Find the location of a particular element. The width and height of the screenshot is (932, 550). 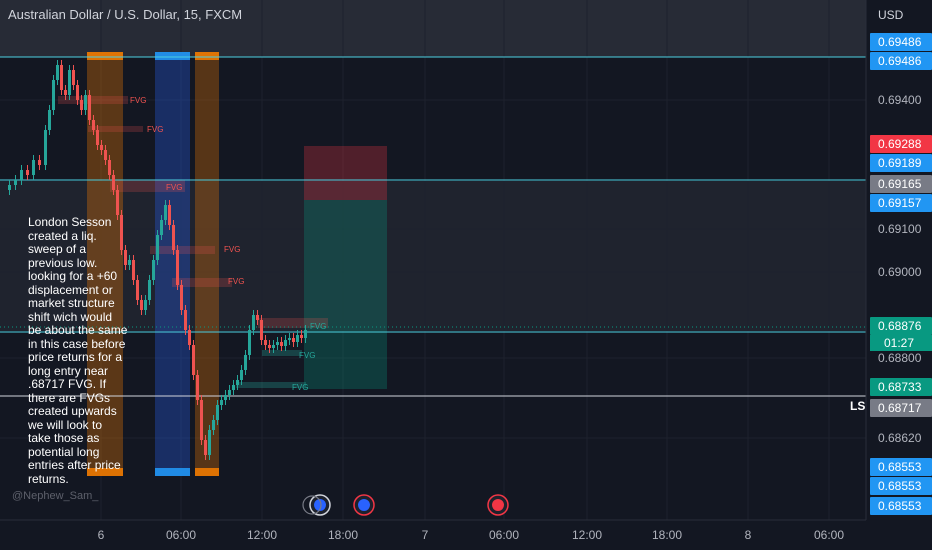

y-tick-label: 0.69100 is located at coordinates (900, 229).